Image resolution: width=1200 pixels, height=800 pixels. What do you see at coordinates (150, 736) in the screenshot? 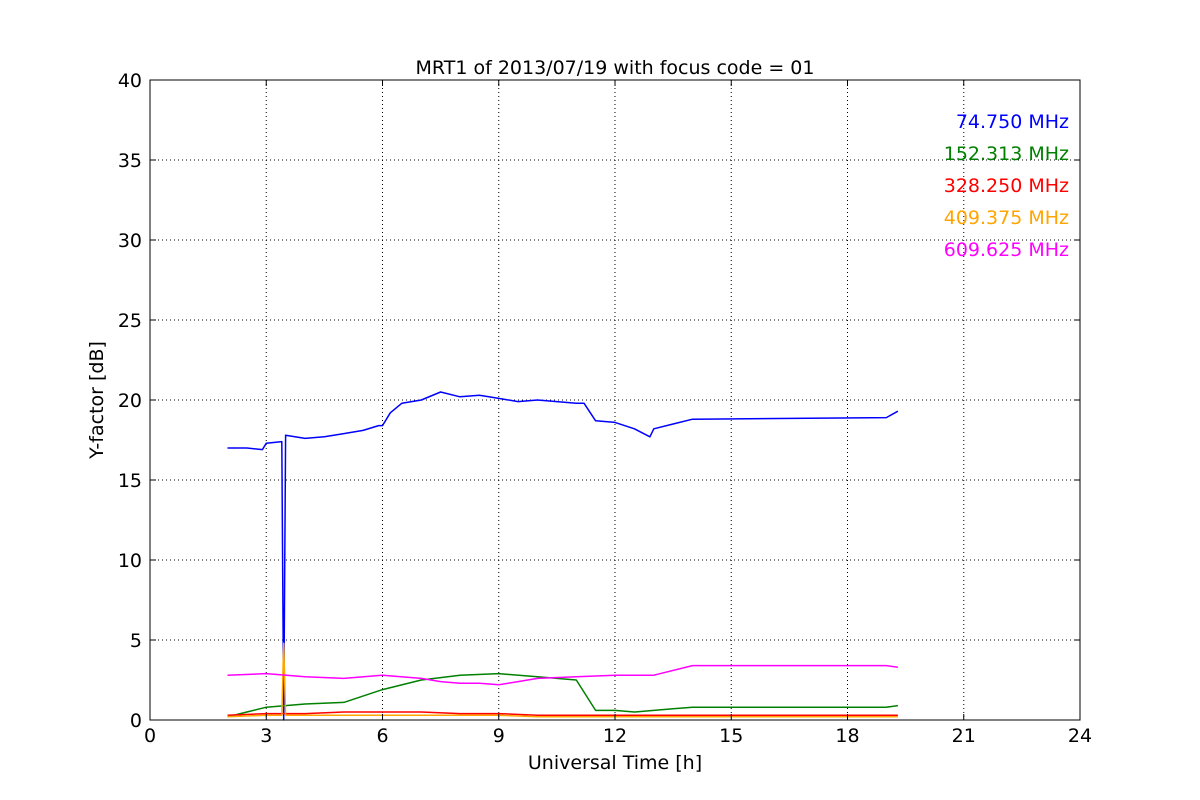
I see `x-tick-label: 0` at bounding box center [150, 736].